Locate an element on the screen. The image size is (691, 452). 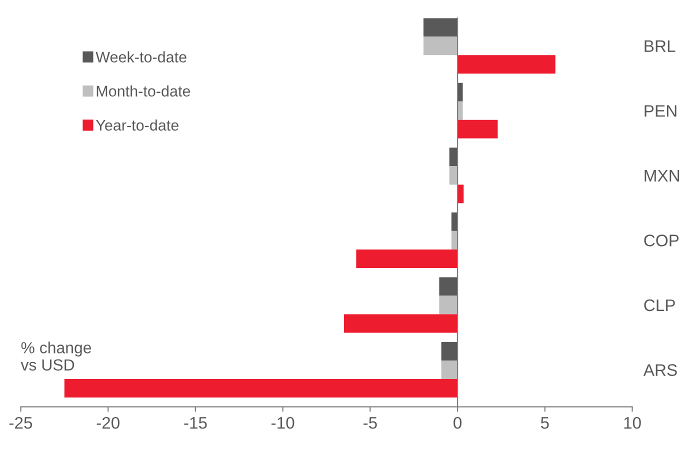
y-tick-label: COP is located at coordinates (661, 240).